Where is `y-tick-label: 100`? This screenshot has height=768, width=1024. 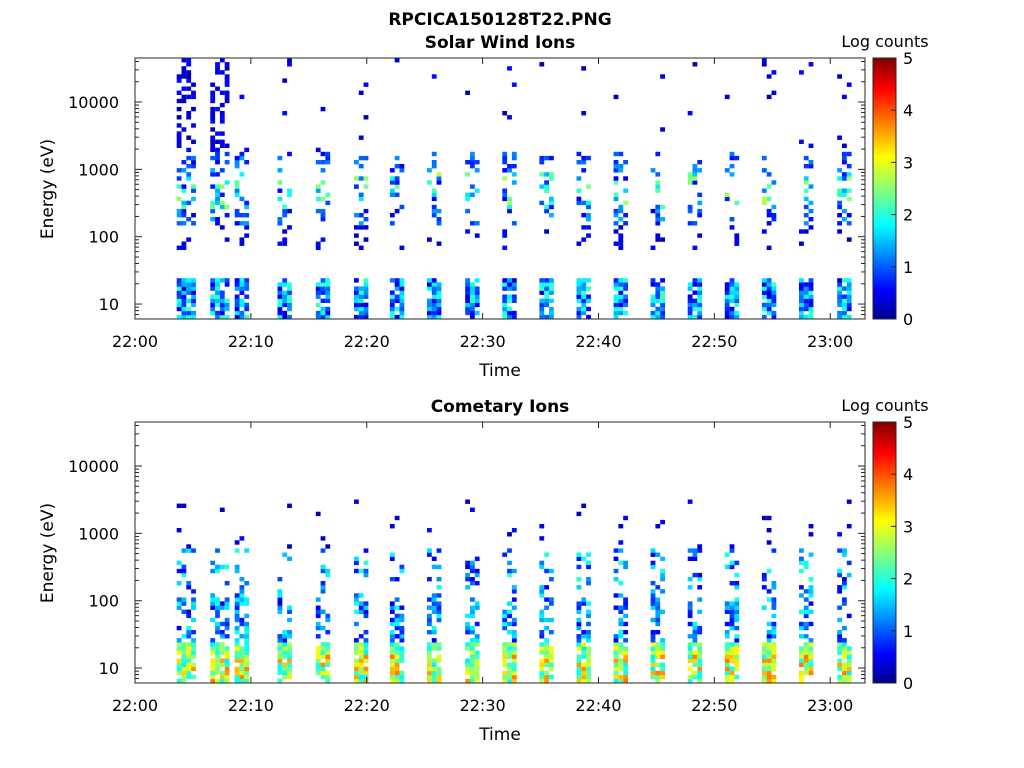
y-tick-label: 100 is located at coordinates (103, 601).